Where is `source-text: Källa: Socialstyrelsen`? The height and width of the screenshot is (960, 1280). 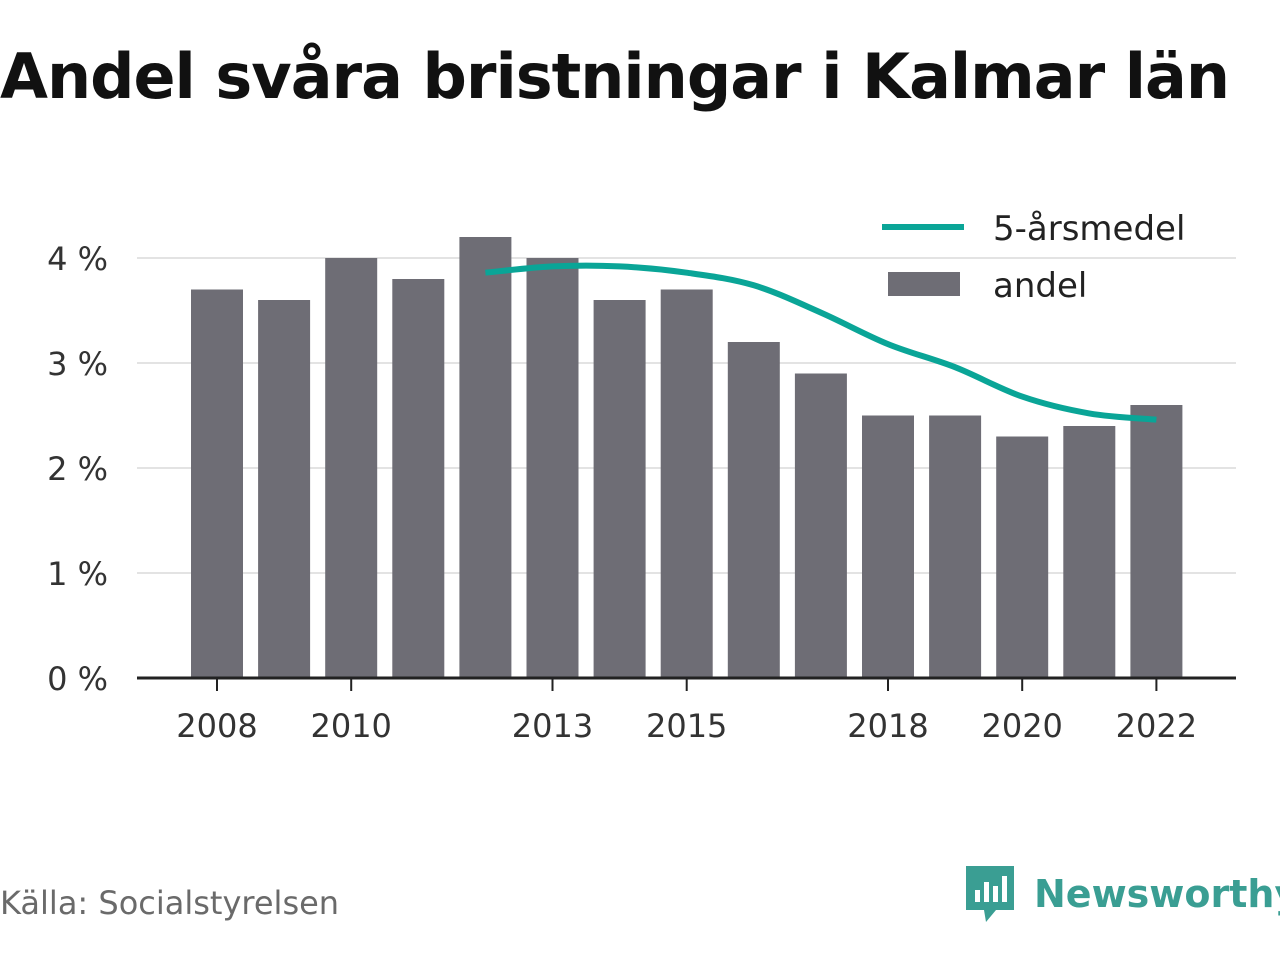
source-text: Källa: Socialstyrelsen is located at coordinates (170, 903).